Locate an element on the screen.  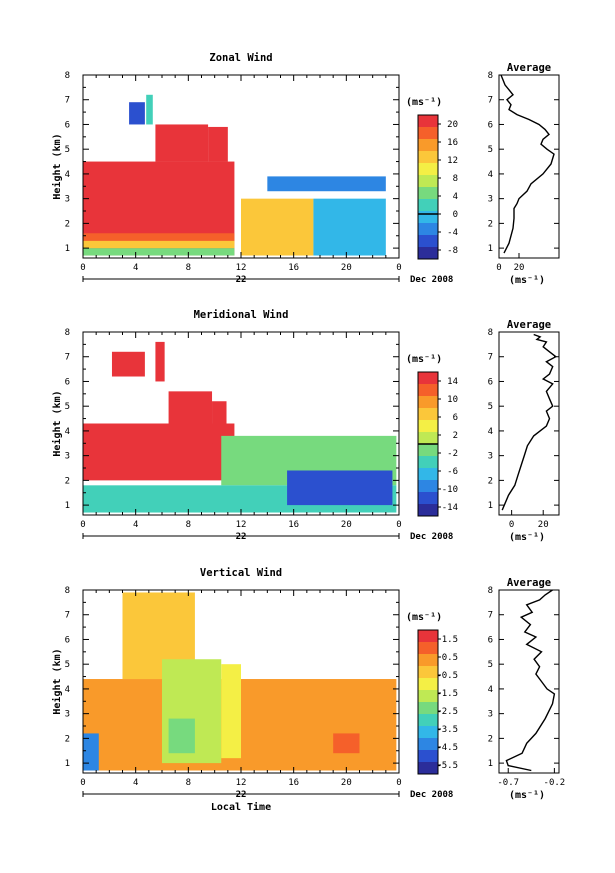
colorbar: 20 16 12 8 4 0 -4 -8 is located at coordinates (437, 187).